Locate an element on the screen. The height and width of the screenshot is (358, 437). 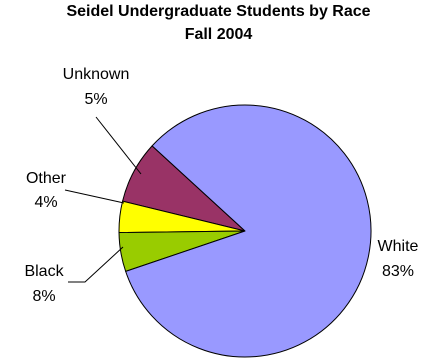
slice-label-unknown: Unknown is located at coordinates (96, 74).